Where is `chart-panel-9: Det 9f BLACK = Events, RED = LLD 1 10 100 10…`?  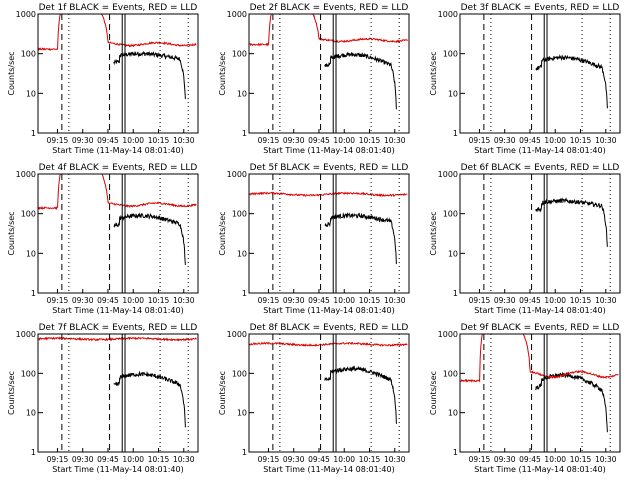
chart-panel-9: Det 9f BLACK = Events, RED = LLD 1 10 100 10… is located at coordinates (525, 398).